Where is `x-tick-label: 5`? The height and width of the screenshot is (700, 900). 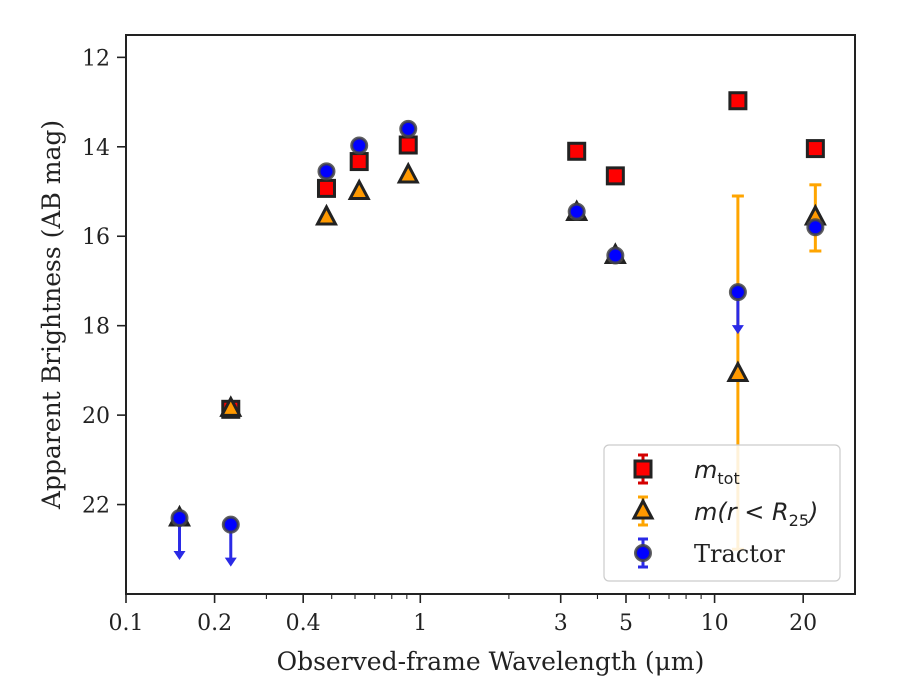 x-tick-label: 5 is located at coordinates (626, 623).